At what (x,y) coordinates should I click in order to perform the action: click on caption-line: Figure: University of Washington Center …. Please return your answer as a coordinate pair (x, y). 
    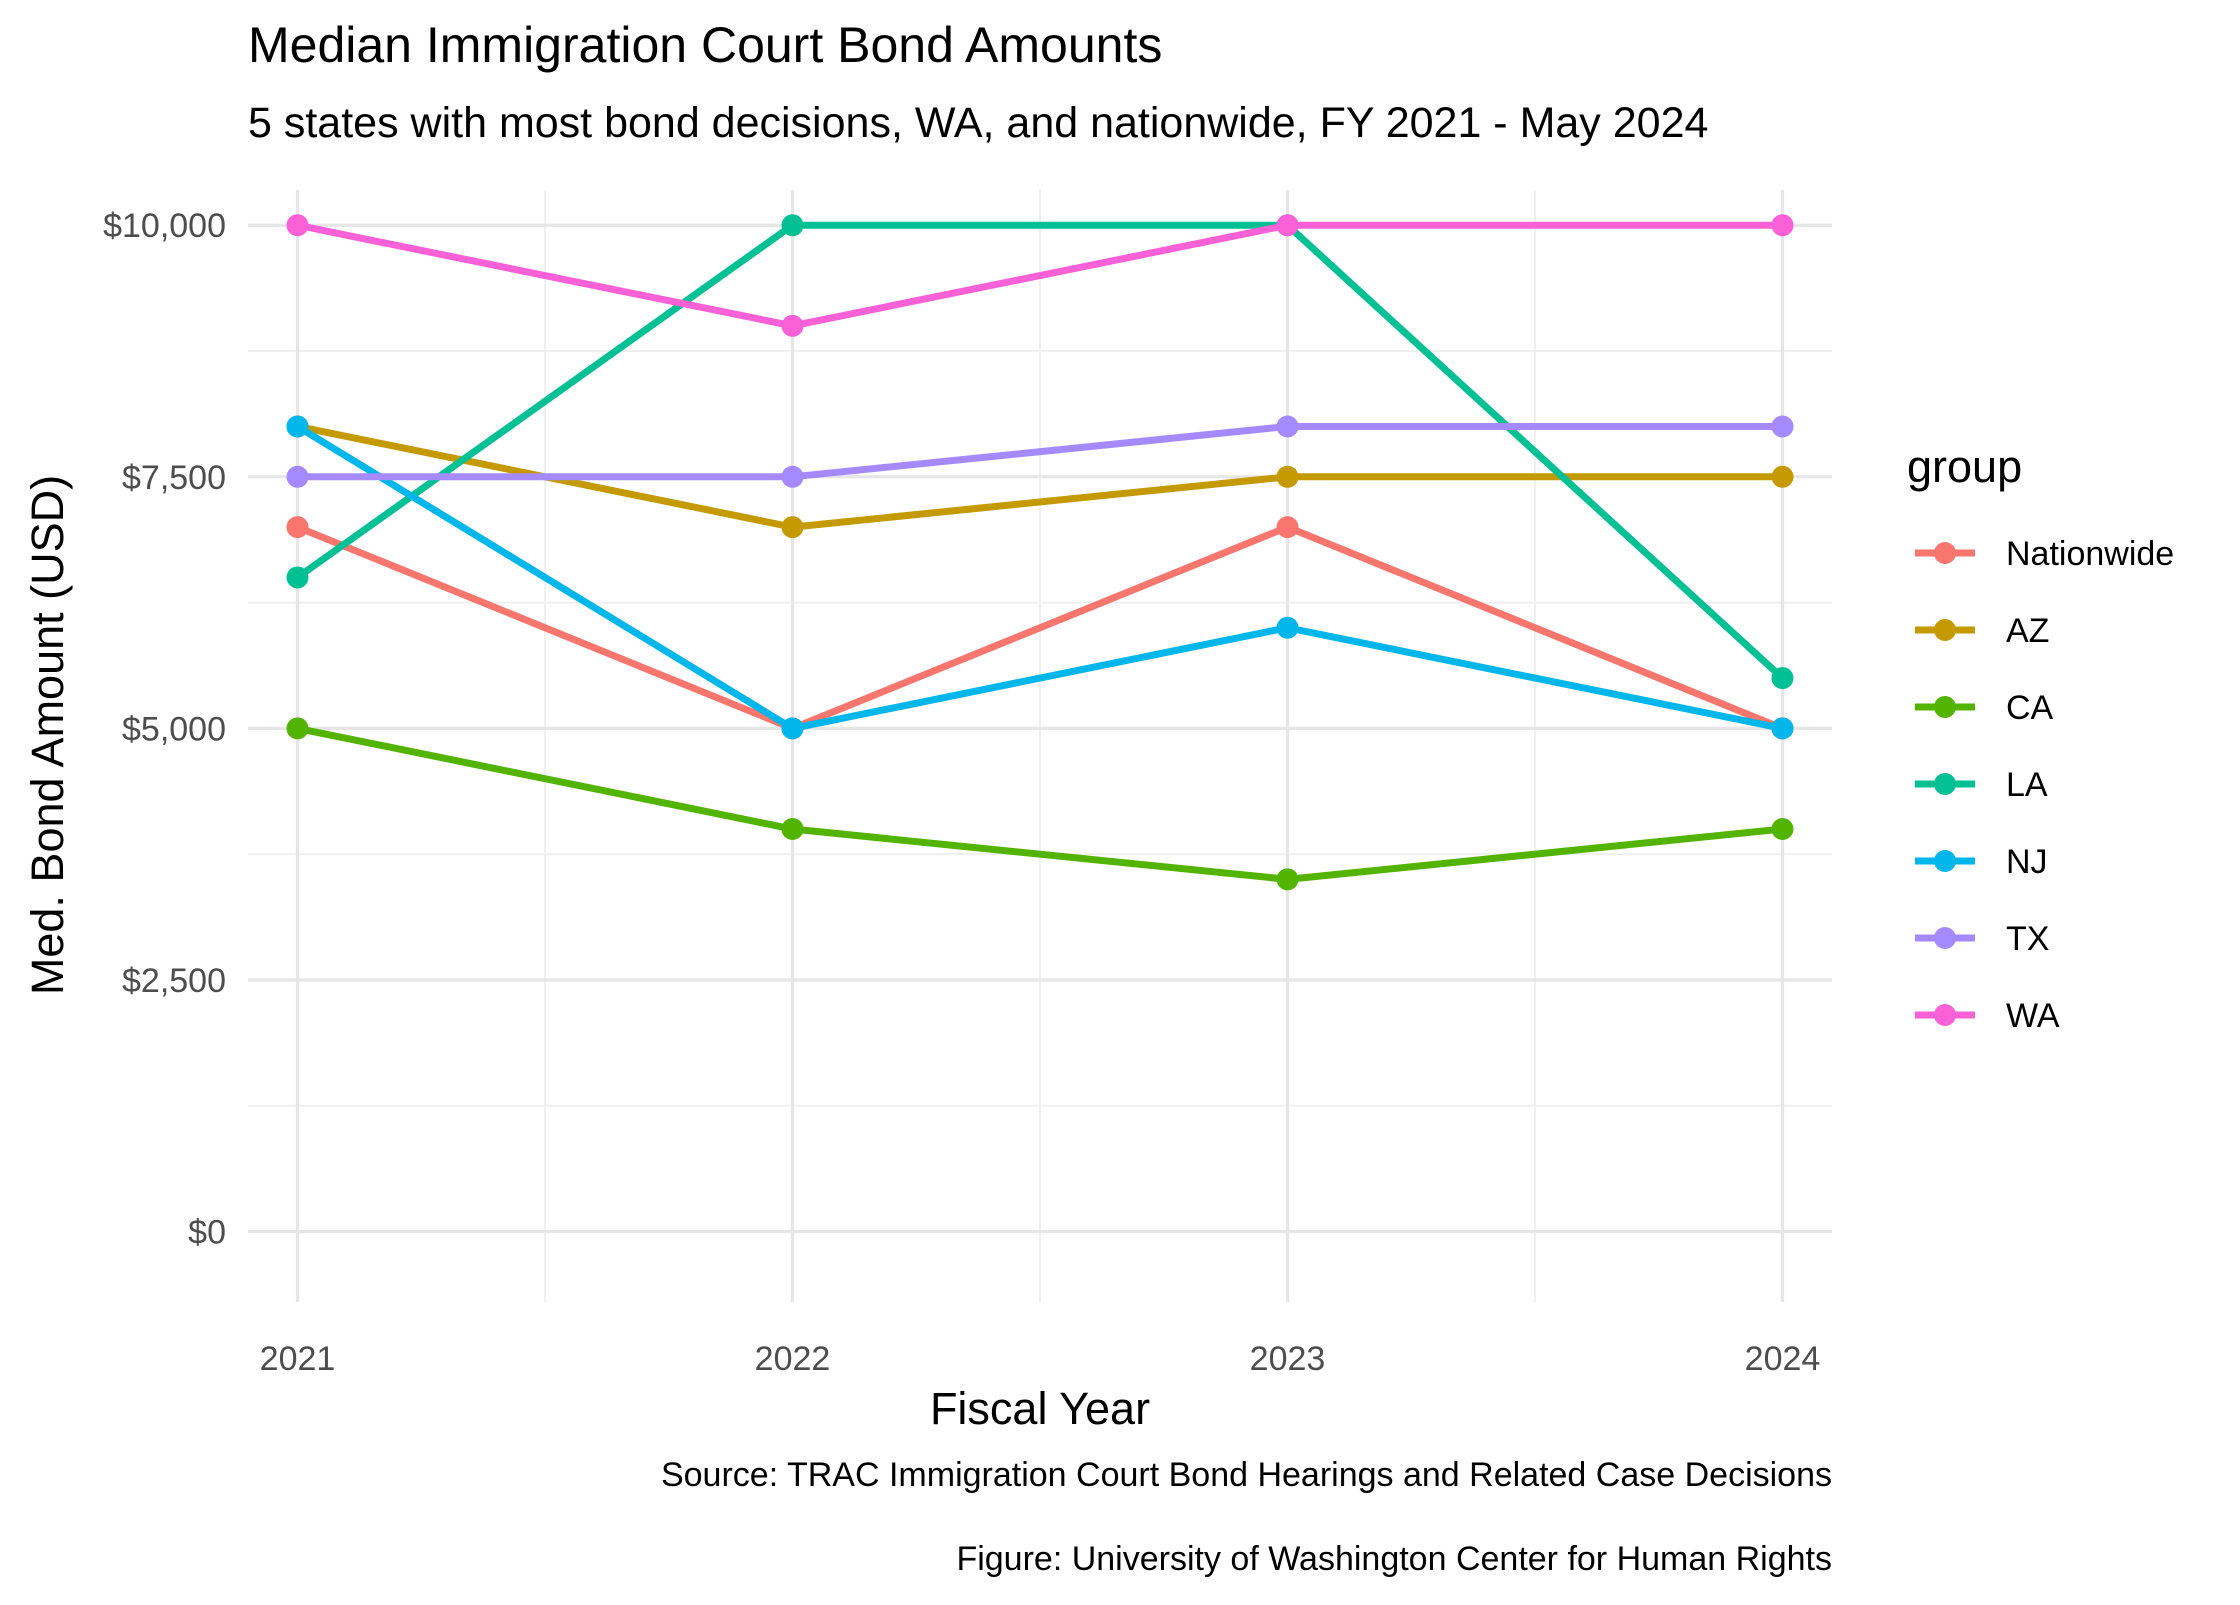
    Looking at the image, I should click on (1394, 1559).